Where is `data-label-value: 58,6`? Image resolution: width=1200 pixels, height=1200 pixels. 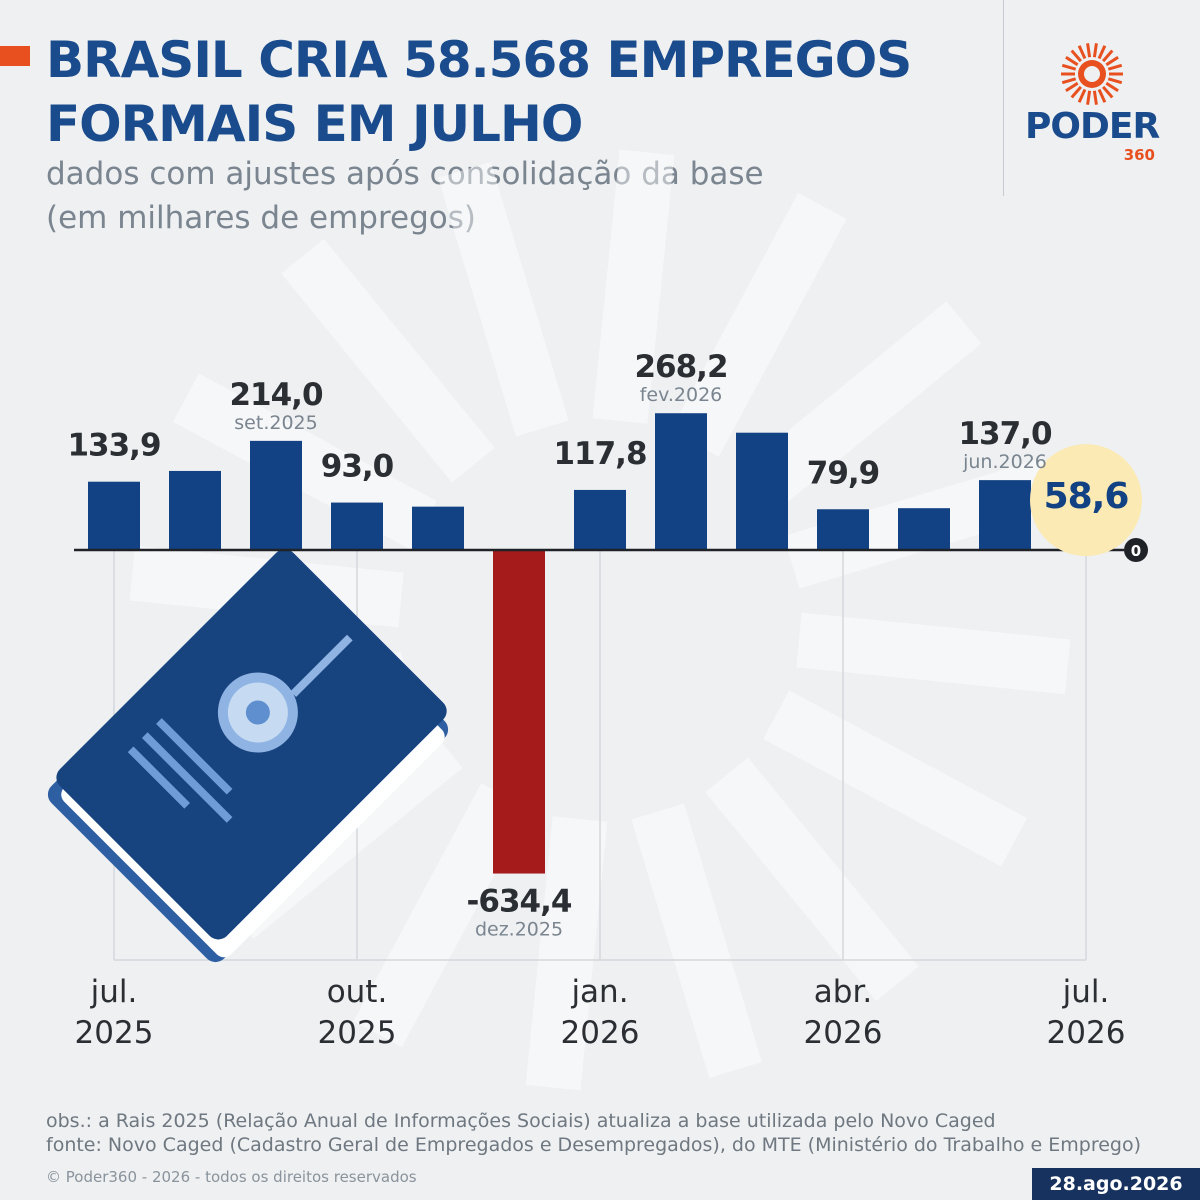 data-label-value: 58,6 is located at coordinates (1086, 496).